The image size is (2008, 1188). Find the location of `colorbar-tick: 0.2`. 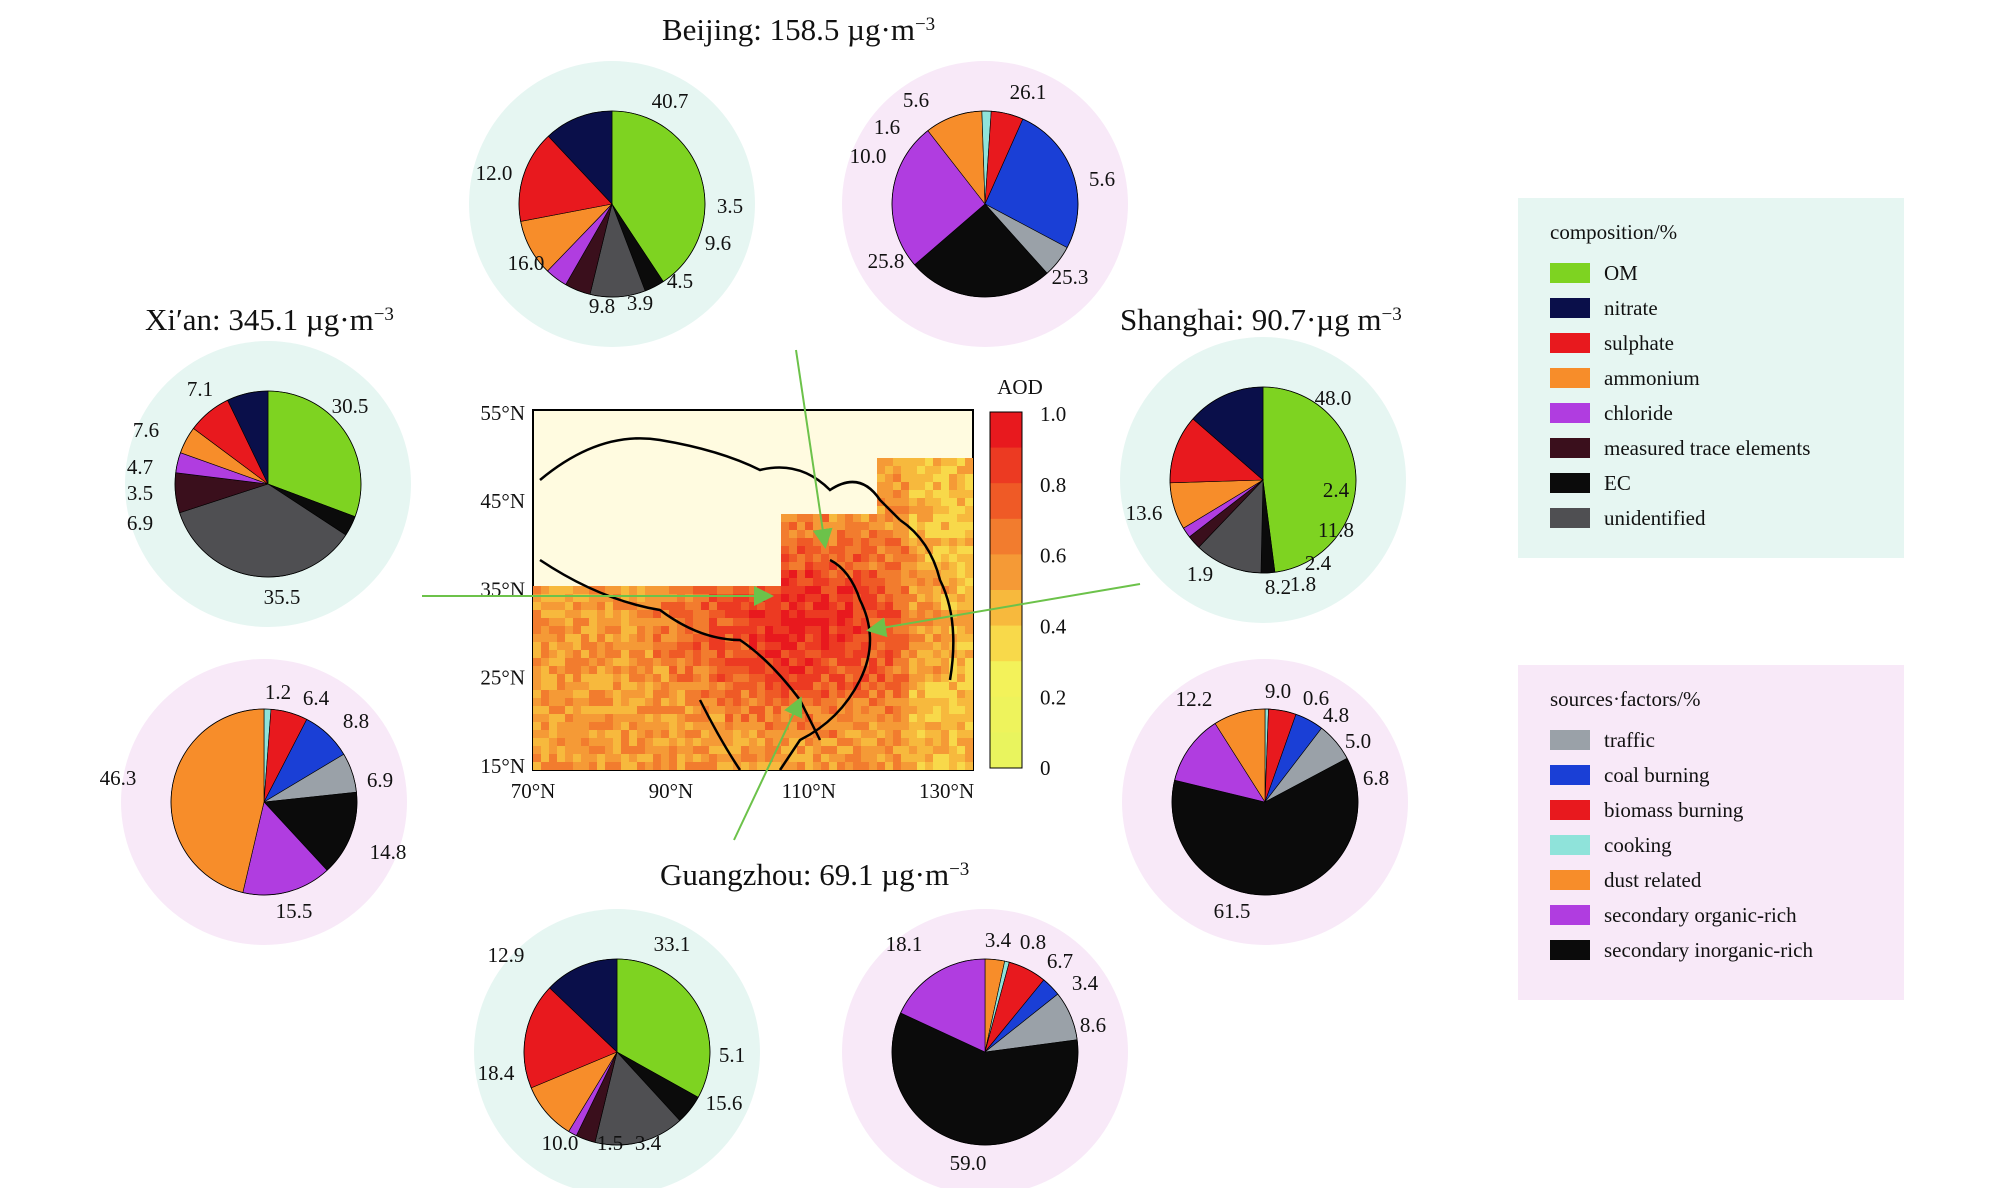

colorbar-tick: 0.2 is located at coordinates (1053, 697).